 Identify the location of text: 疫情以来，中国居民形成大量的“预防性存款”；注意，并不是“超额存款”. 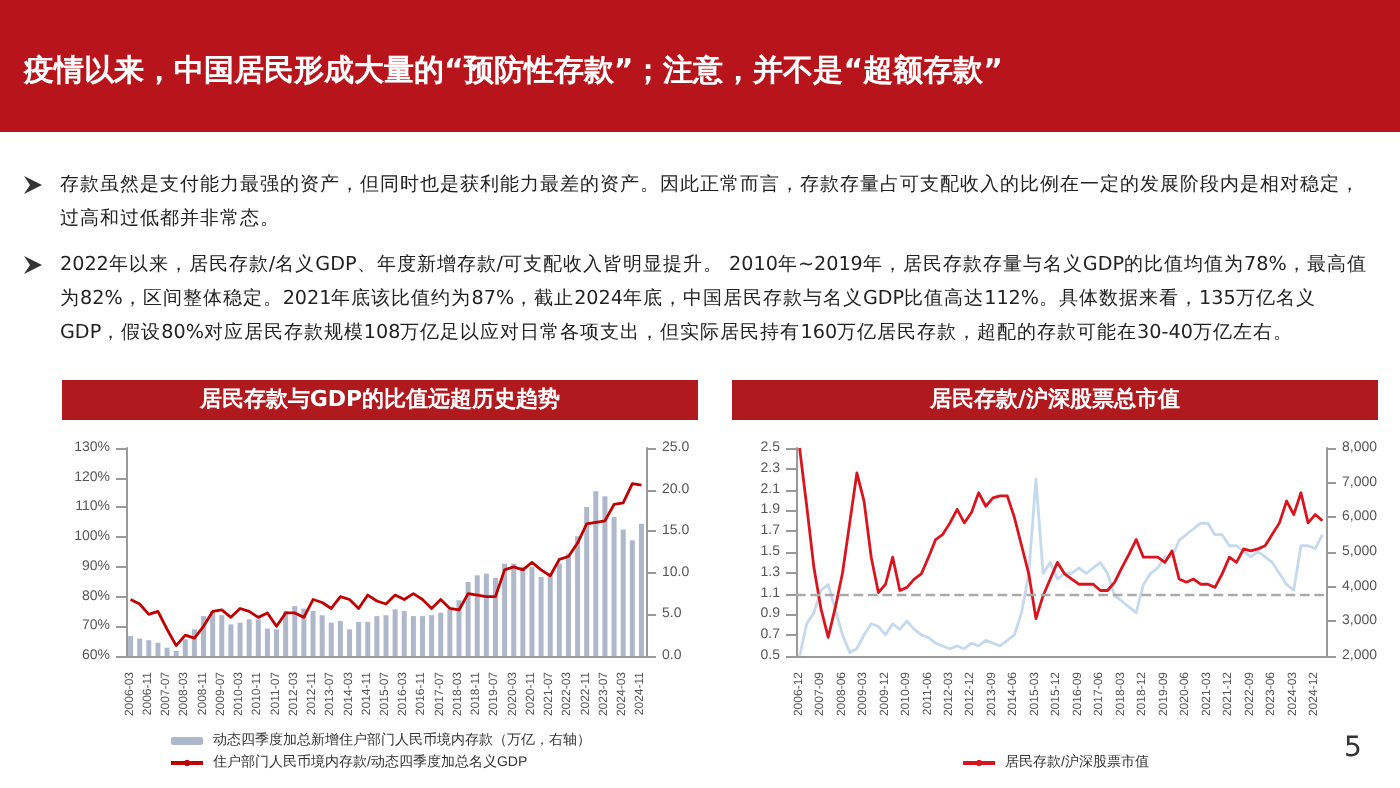
(513, 71).